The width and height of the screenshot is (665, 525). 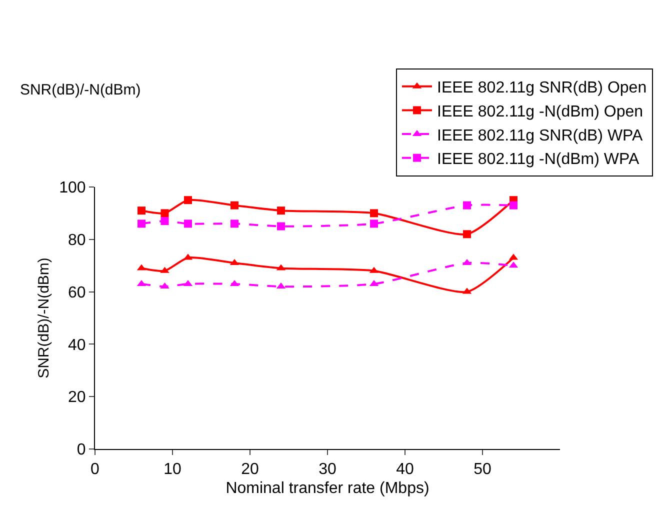 I want to click on x-axis-title: Nominal transfer rate (Mbps), so click(x=328, y=488).